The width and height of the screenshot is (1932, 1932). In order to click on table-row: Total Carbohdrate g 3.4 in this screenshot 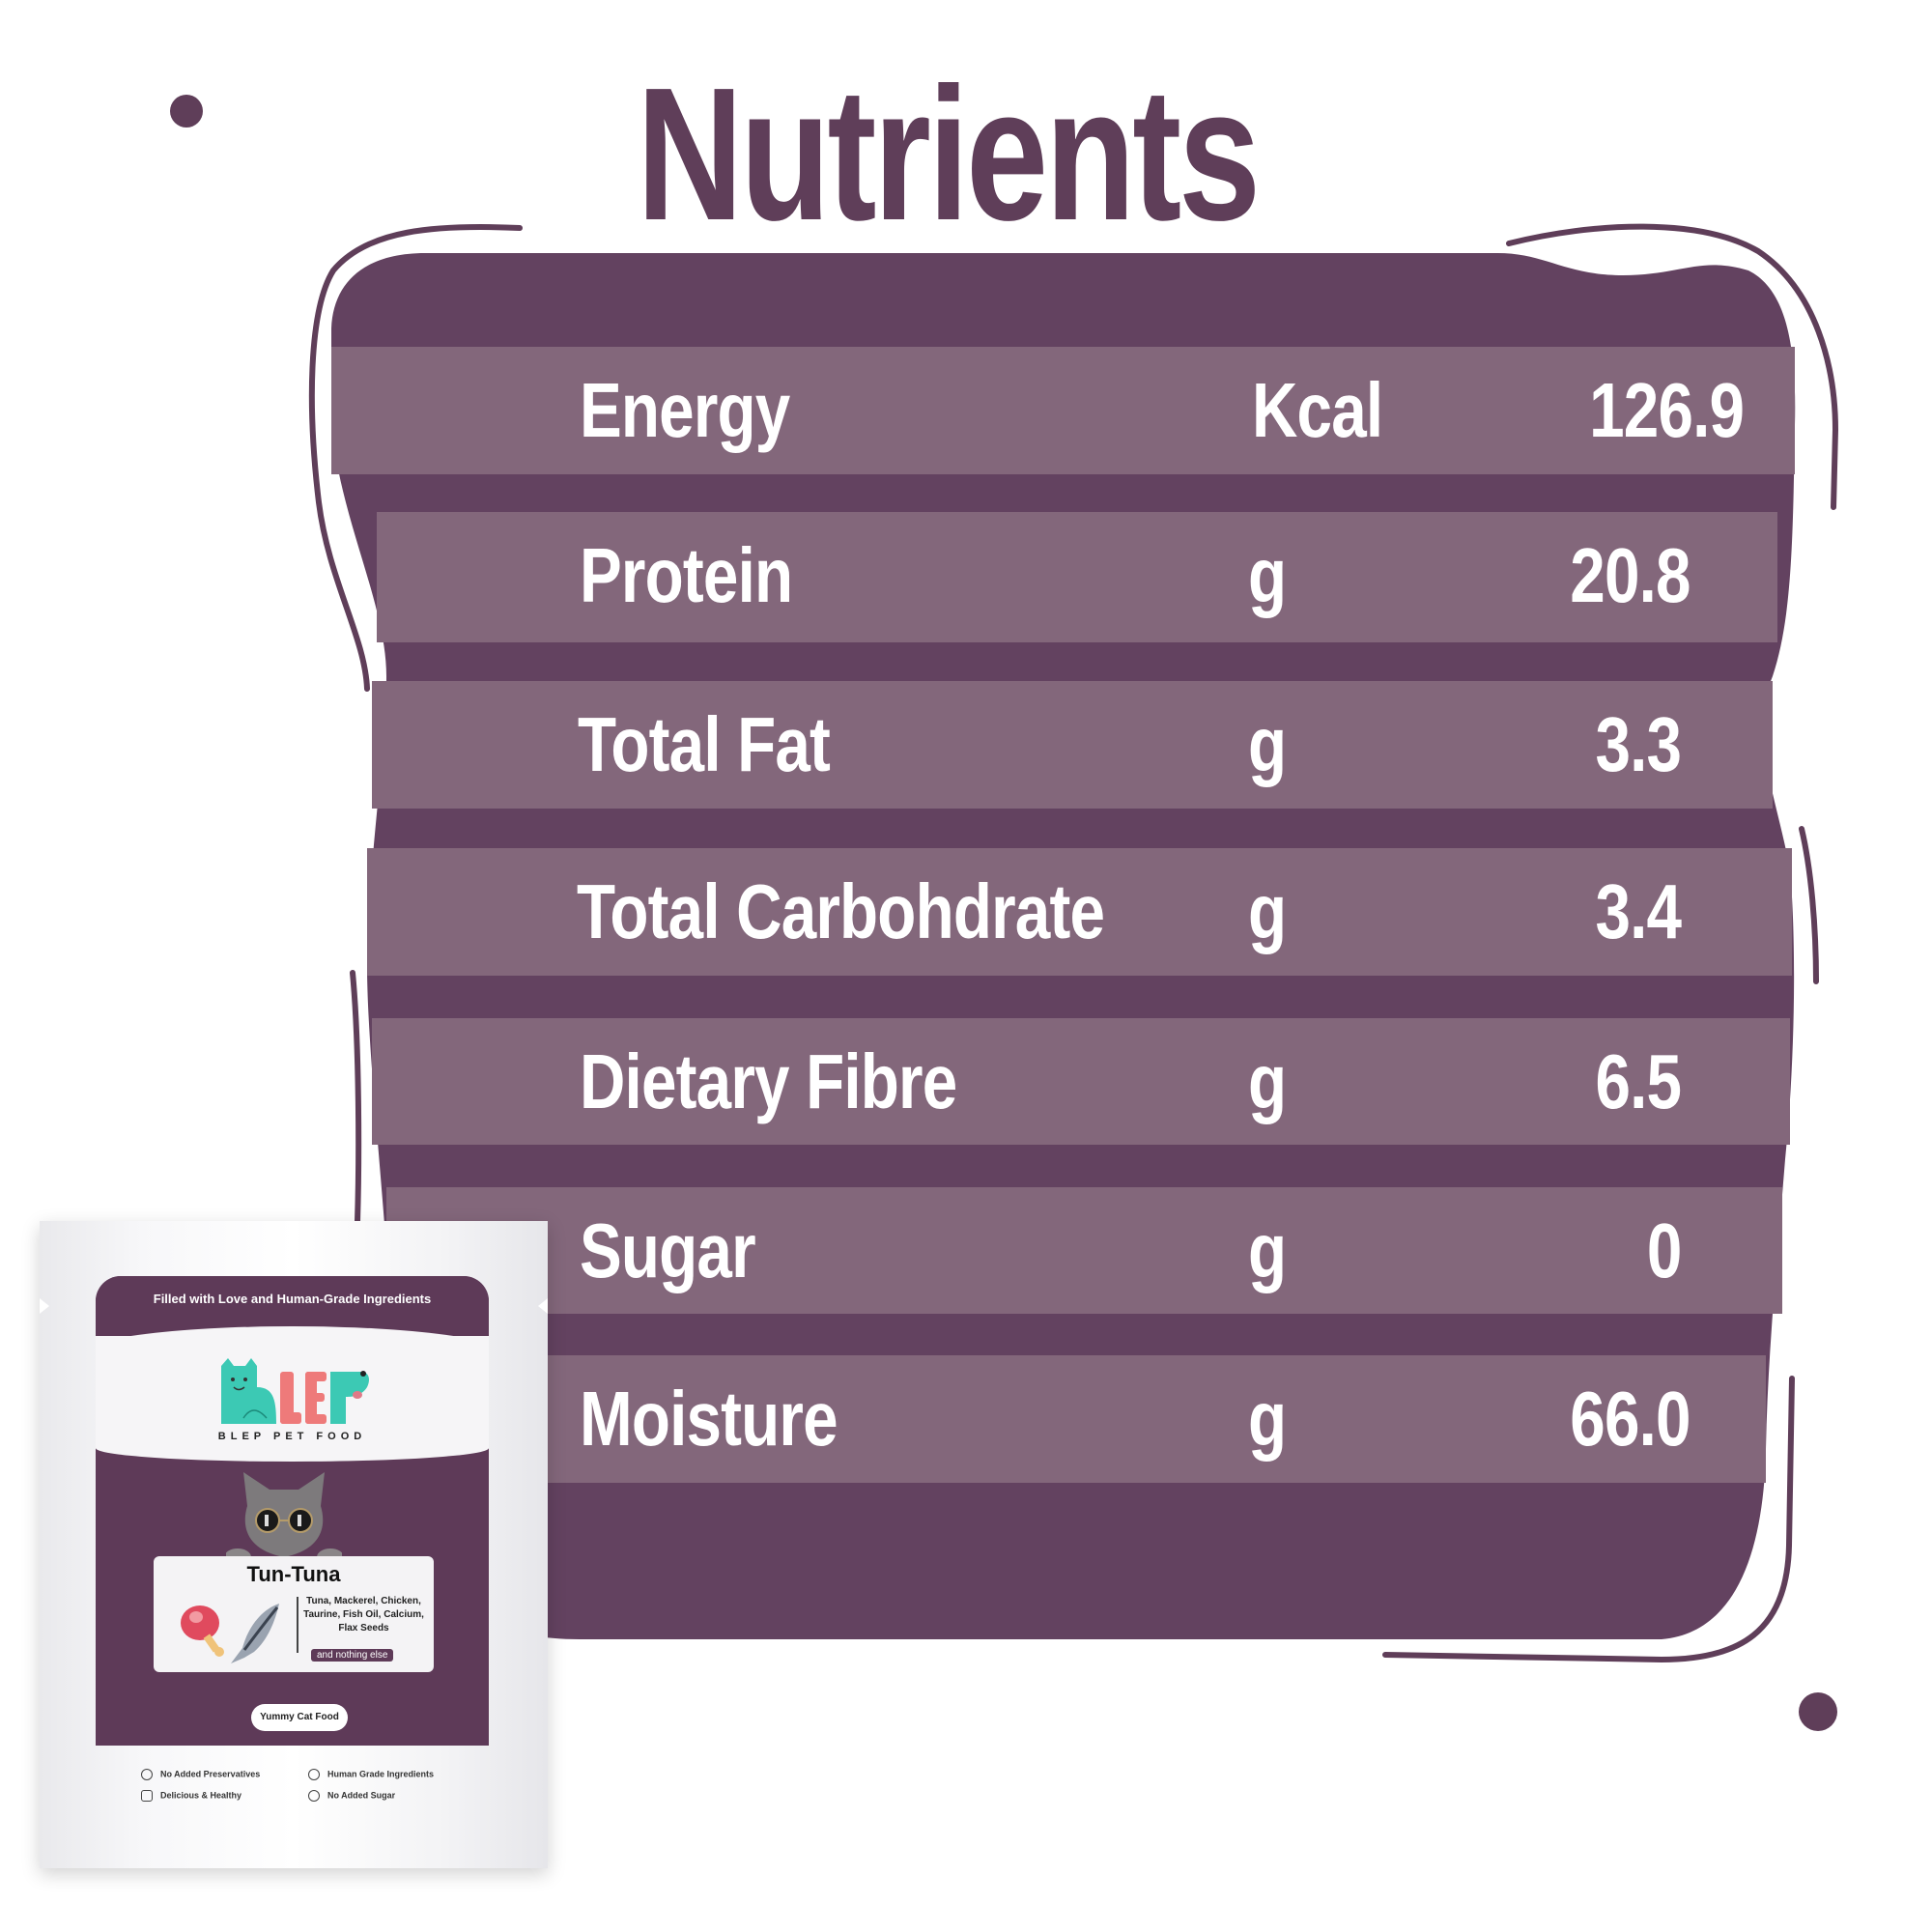, I will do `click(966, 912)`.